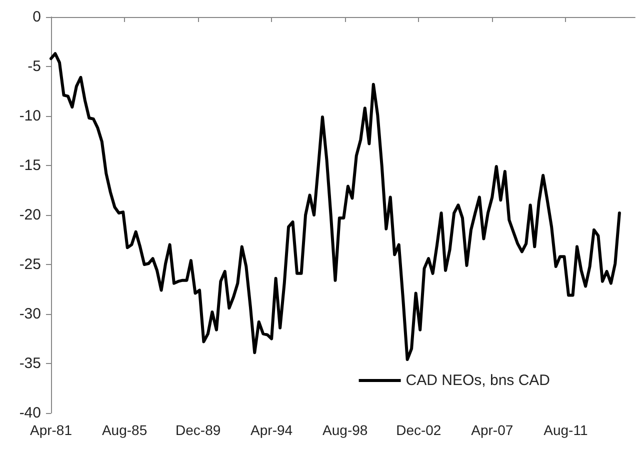  What do you see at coordinates (30, 314) in the screenshot?
I see `y-tick-label: -30` at bounding box center [30, 314].